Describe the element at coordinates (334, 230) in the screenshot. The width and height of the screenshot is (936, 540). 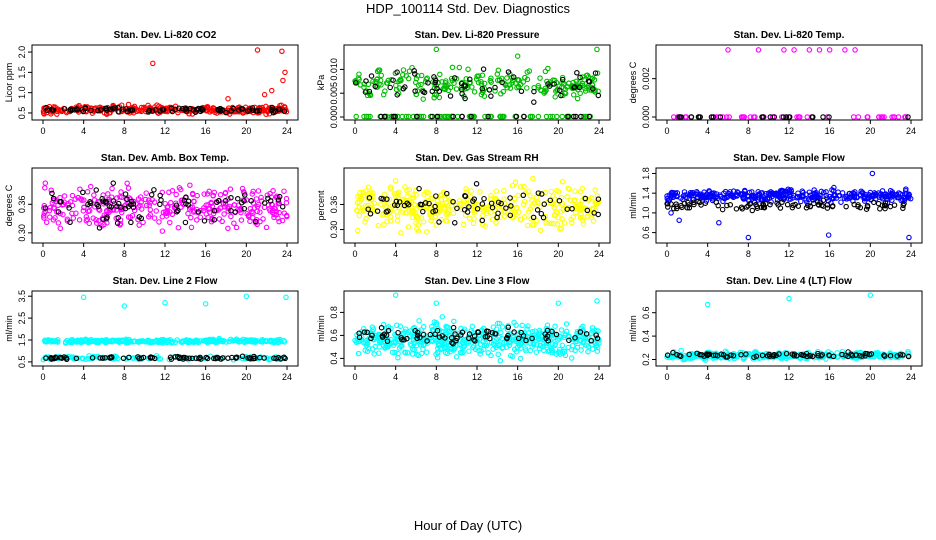
I see `y-tick-label: 0.30` at that location.